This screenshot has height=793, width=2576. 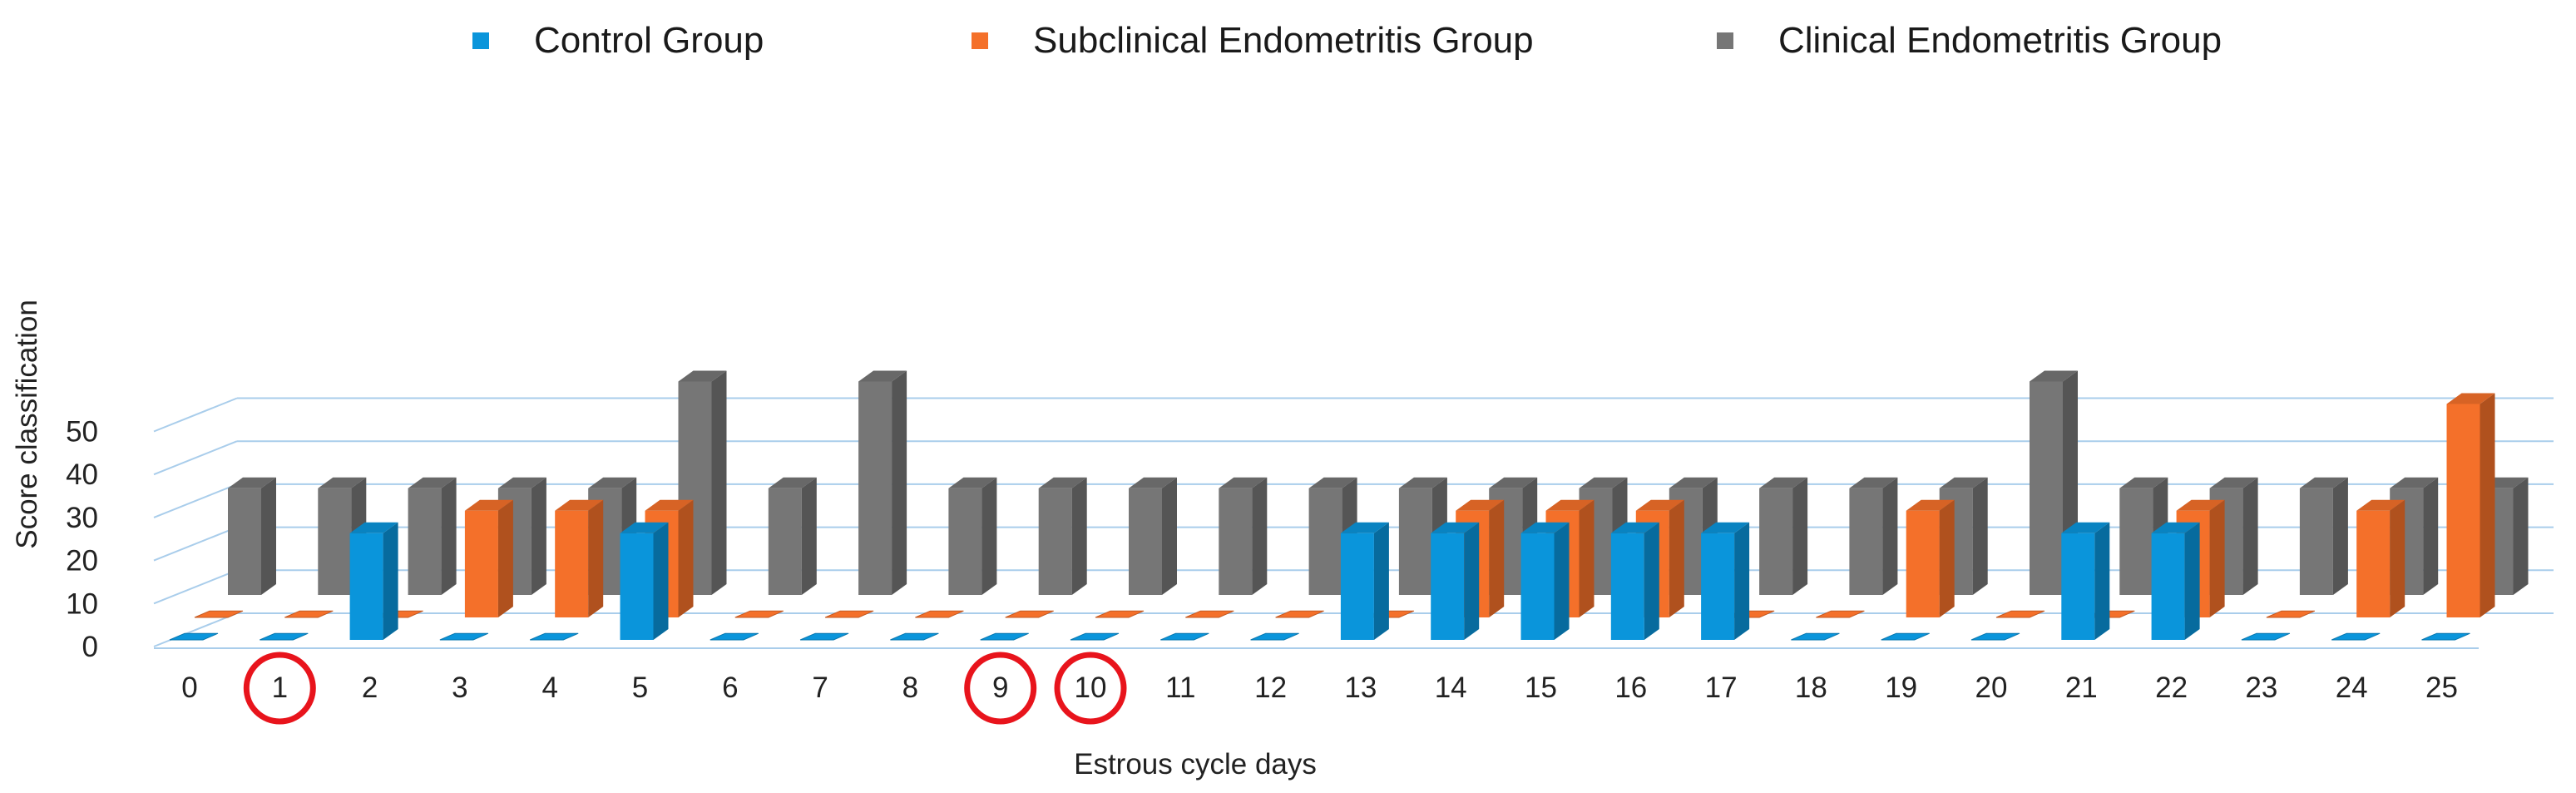 I want to click on y-axis-title: Score classification, so click(x=27, y=424).